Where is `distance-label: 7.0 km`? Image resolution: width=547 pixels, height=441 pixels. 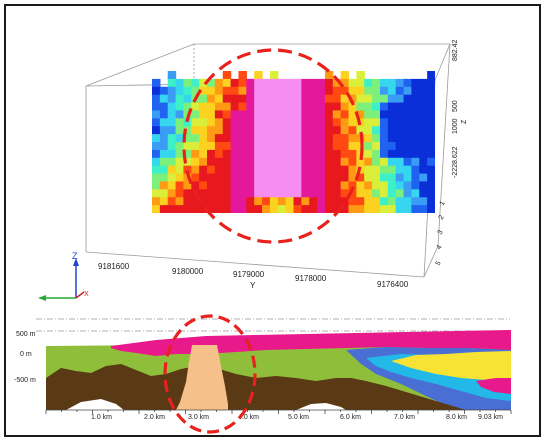
distance-label: 7.0 km is located at coordinates (404, 417).